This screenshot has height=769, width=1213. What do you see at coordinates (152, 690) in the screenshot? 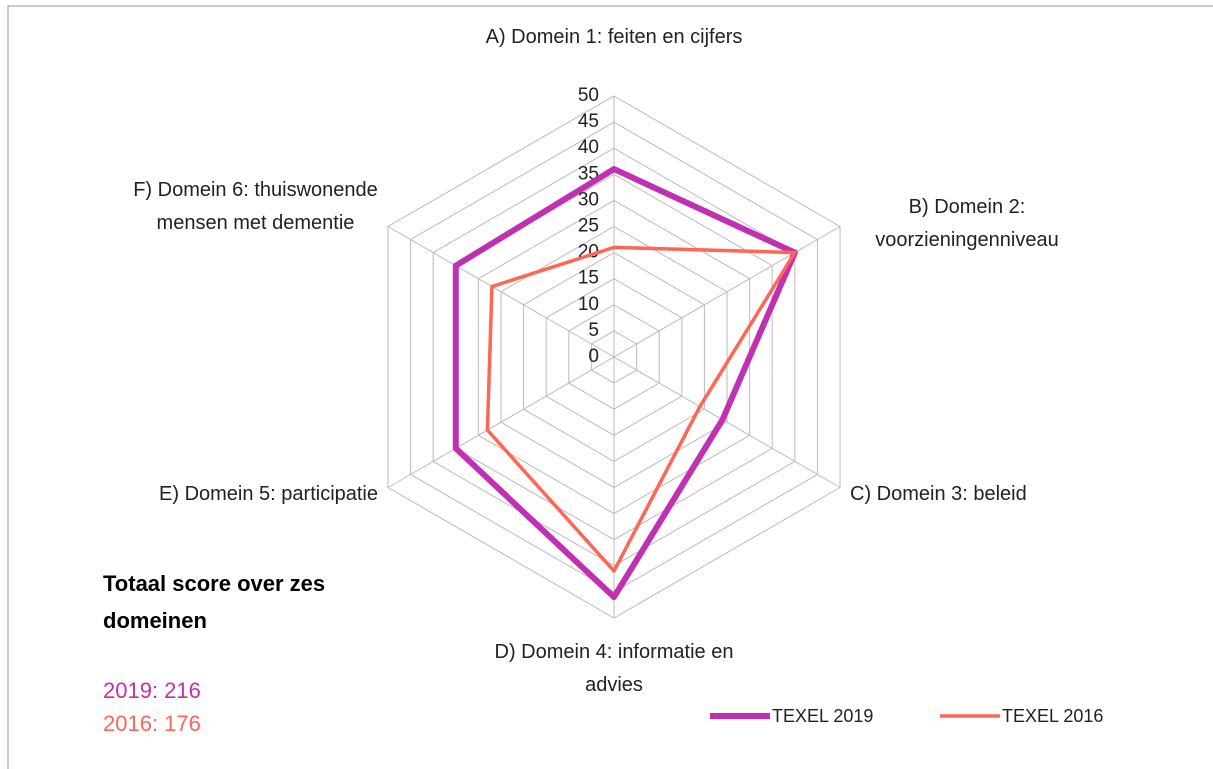
I see `annotation-line: 2019: 216` at bounding box center [152, 690].